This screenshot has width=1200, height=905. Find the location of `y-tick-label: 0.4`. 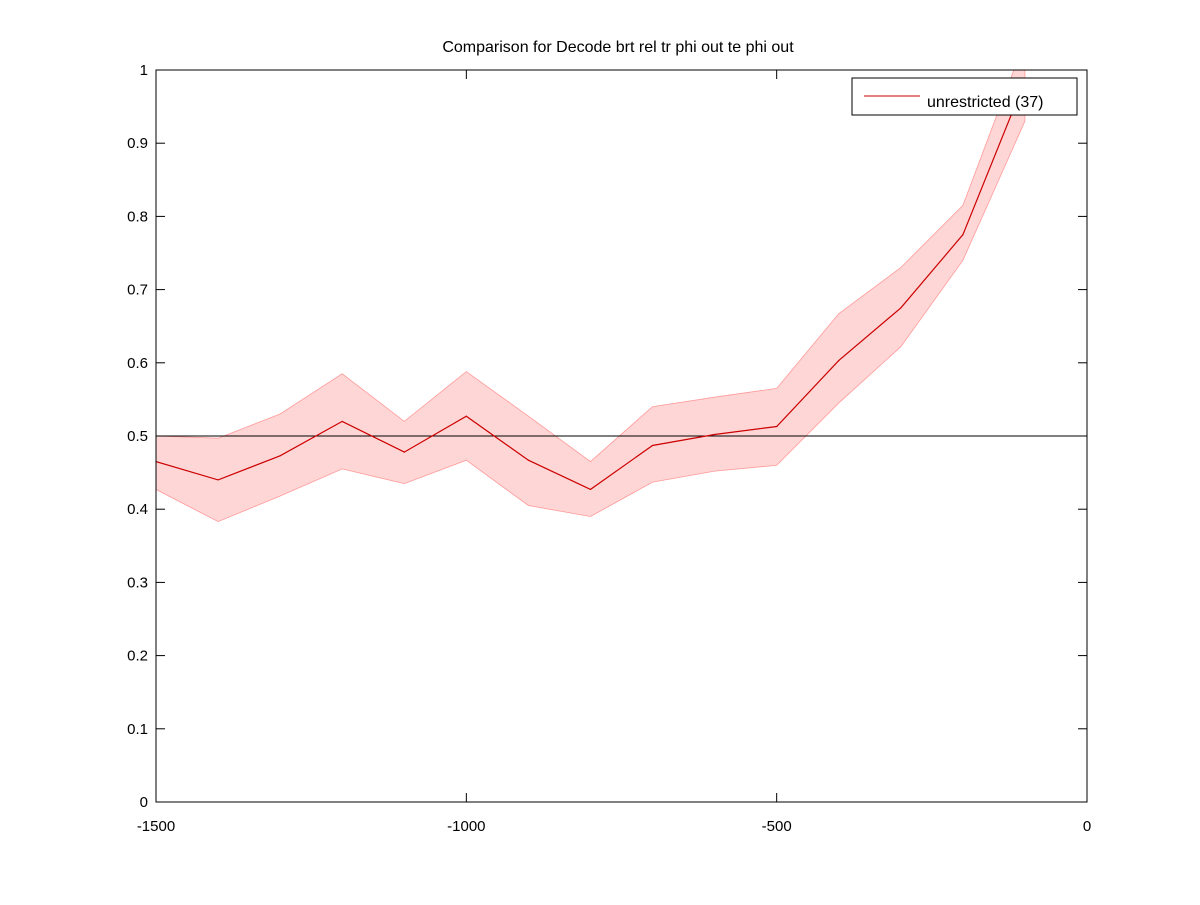

y-tick-label: 0.4 is located at coordinates (137, 509).